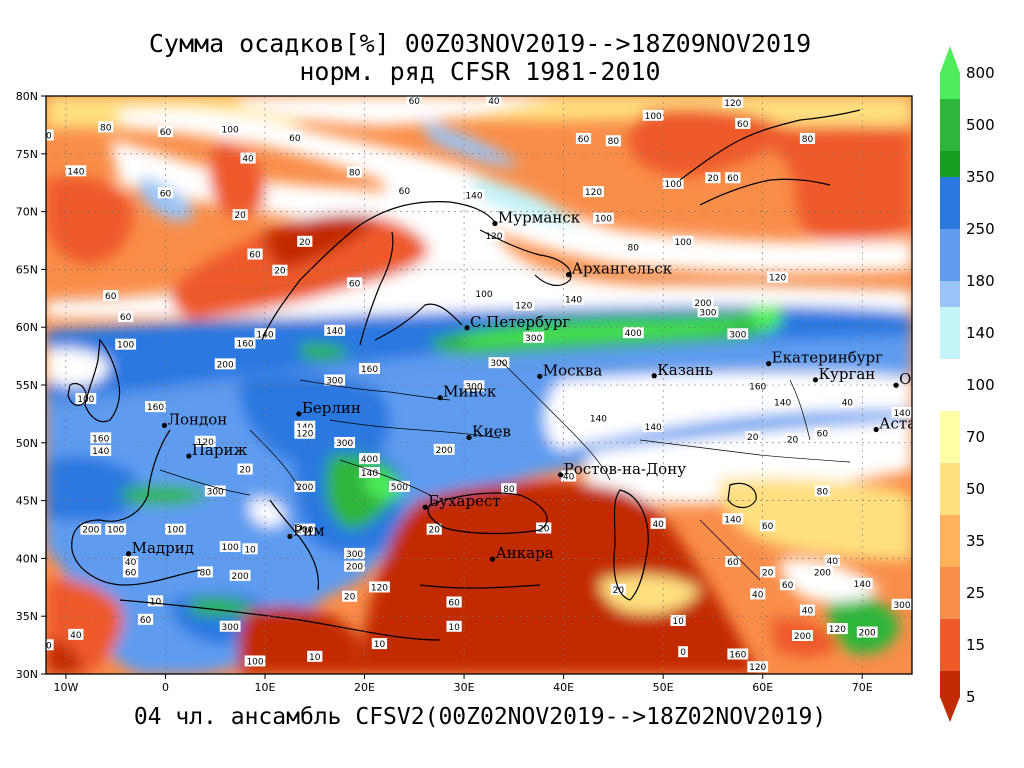 This screenshot has width=1024, height=768. I want to click on city-label: Курган, so click(846, 374).